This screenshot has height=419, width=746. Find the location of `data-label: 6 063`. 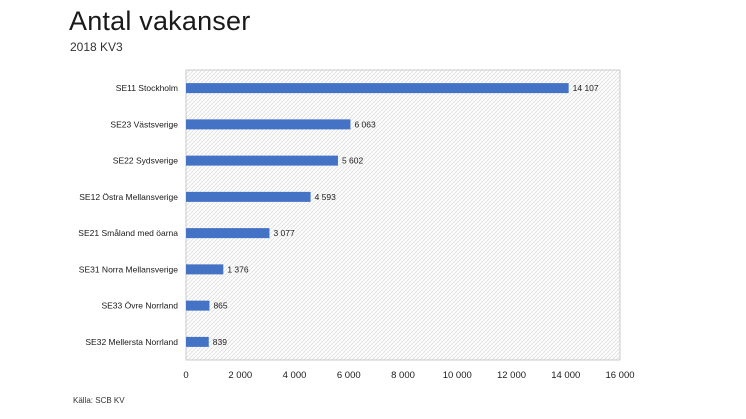

data-label: 6 063 is located at coordinates (365, 124).